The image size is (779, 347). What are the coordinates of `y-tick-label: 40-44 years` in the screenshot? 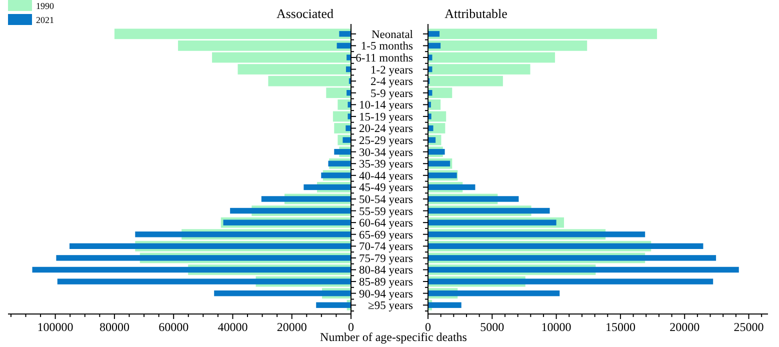 It's located at (386, 176).